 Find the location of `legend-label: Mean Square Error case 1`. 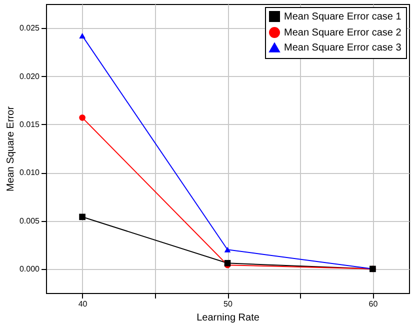

legend-label: Mean Square Error case 1 is located at coordinates (343, 17).